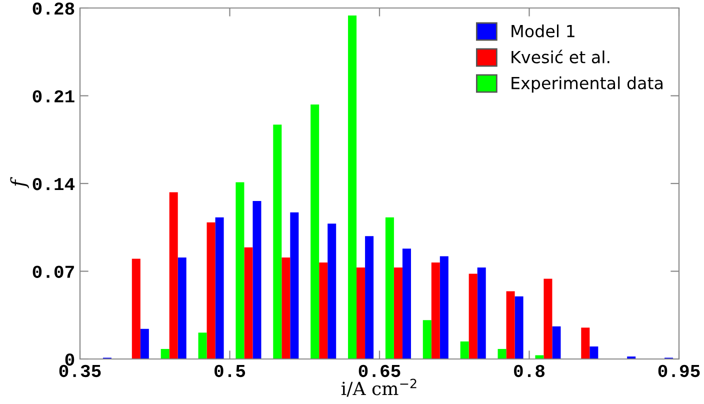 The height and width of the screenshot is (404, 704). What do you see at coordinates (543, 31) in the screenshot?
I see `legend-label: Model 1` at bounding box center [543, 31].